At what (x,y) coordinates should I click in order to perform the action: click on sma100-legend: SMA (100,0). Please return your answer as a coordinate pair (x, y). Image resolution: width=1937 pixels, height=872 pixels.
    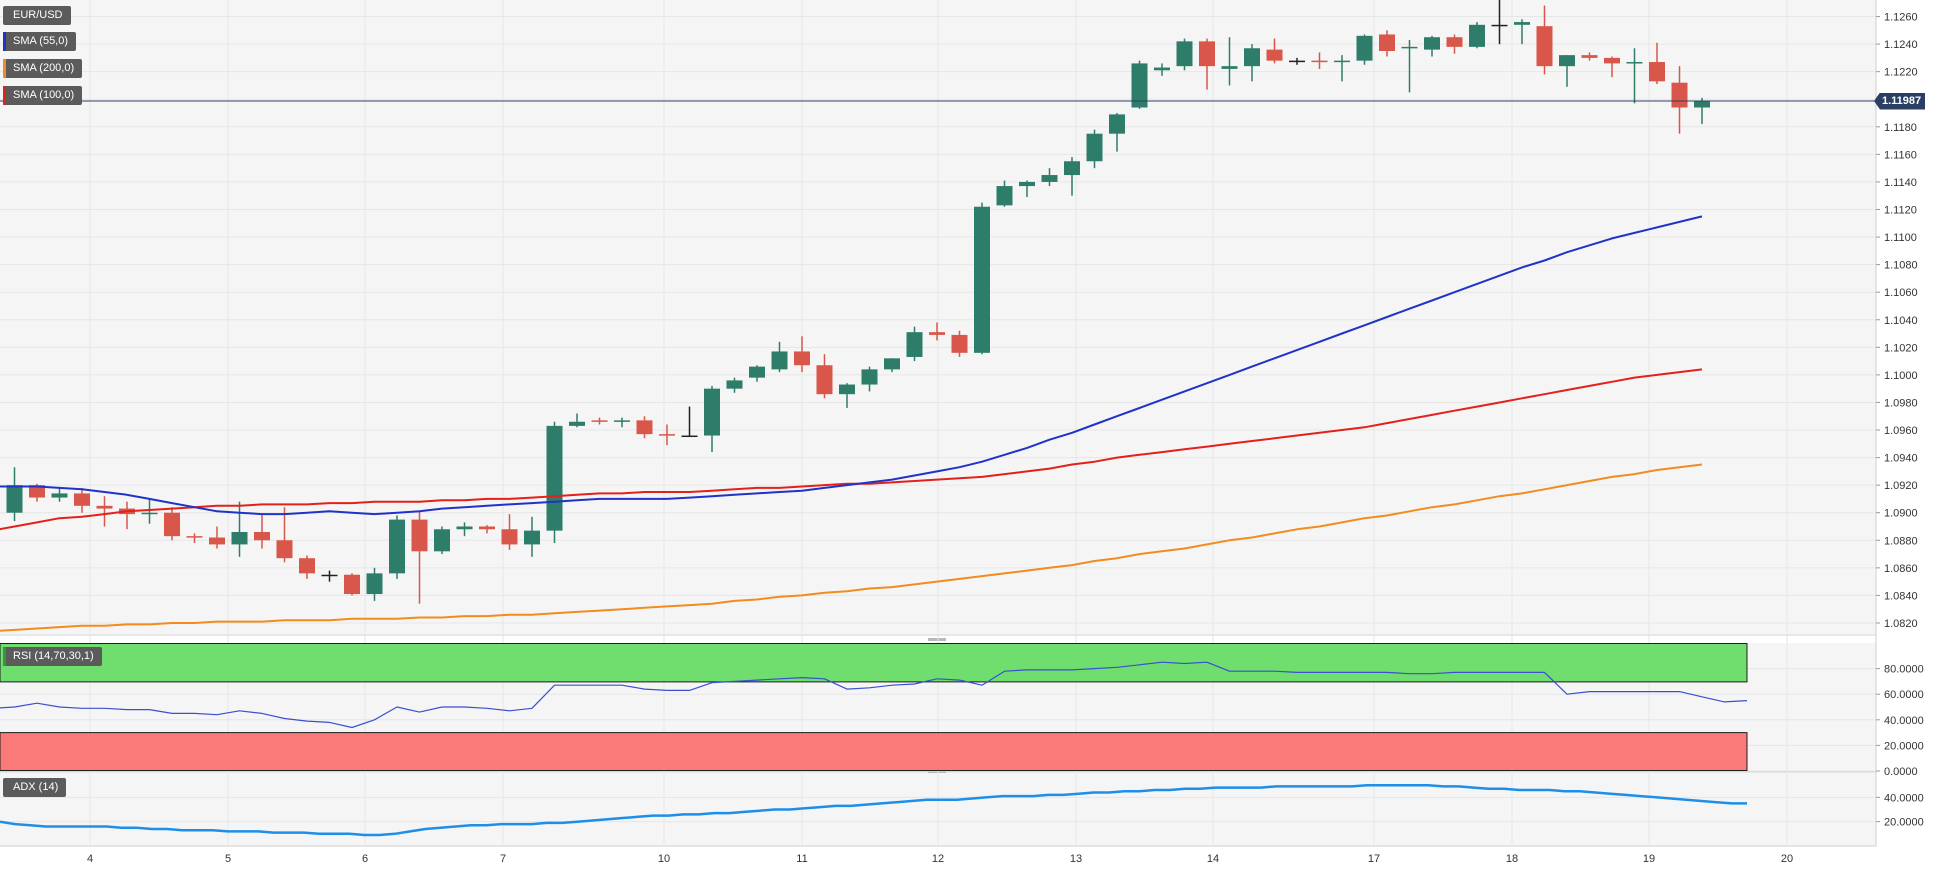
    Looking at the image, I should click on (43, 95).